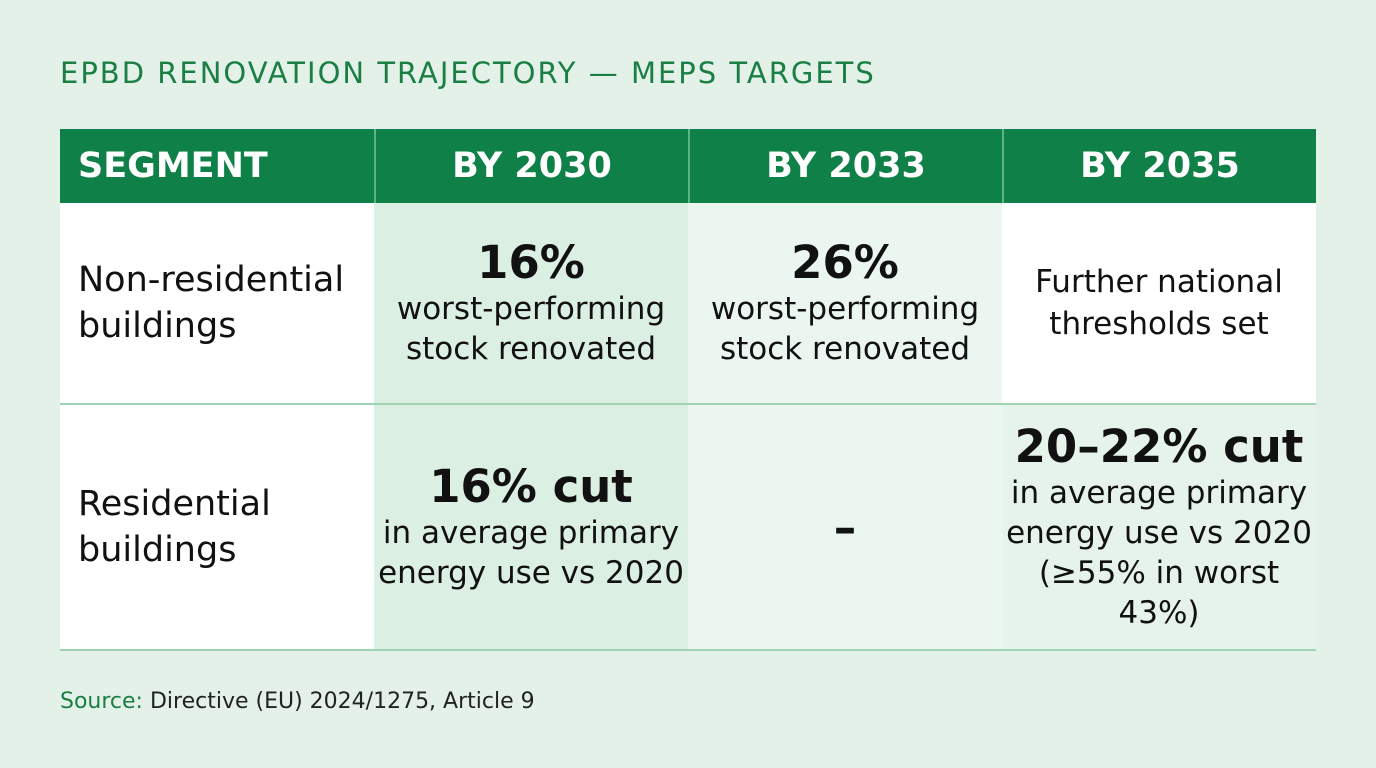  I want to click on segment-text: Non-residential buildings, so click(211, 303).